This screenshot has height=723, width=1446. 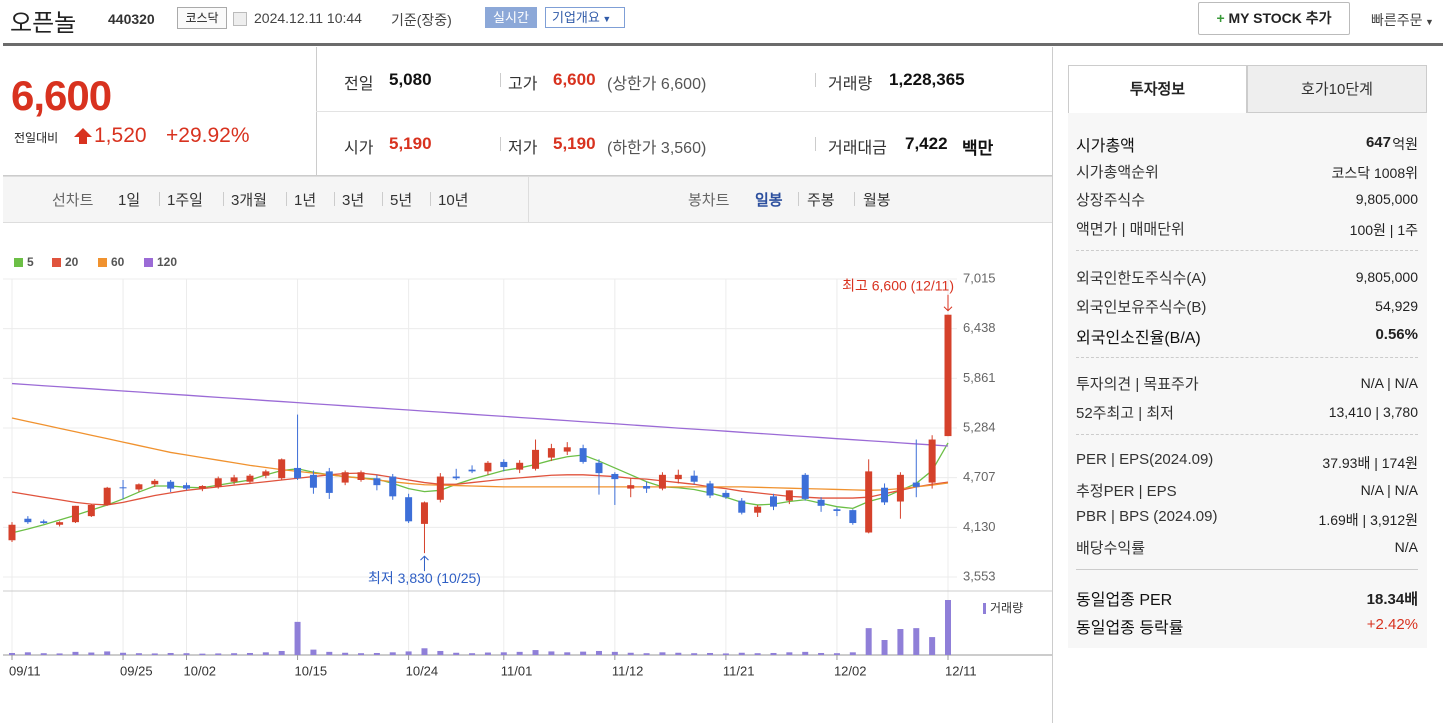 I want to click on header-rule, so click(x=723, y=44).